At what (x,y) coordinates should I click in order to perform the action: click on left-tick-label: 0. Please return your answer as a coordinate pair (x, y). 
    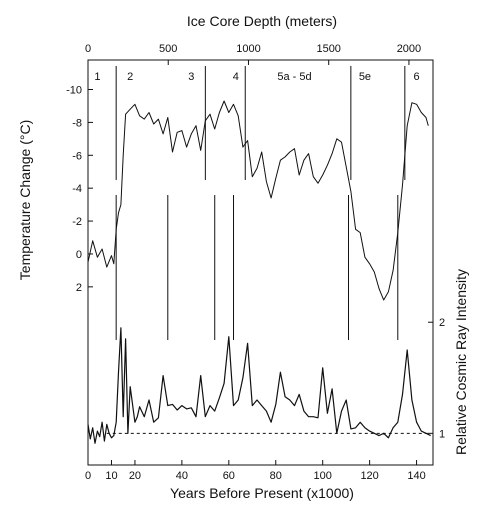
    Looking at the image, I should click on (79, 255).